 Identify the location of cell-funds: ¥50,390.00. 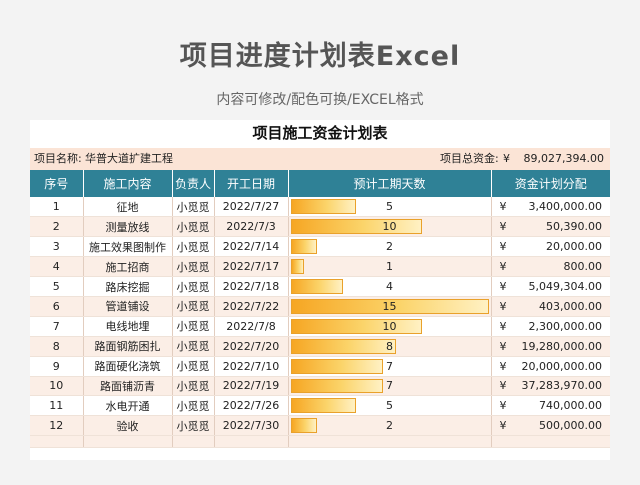
(550, 227).